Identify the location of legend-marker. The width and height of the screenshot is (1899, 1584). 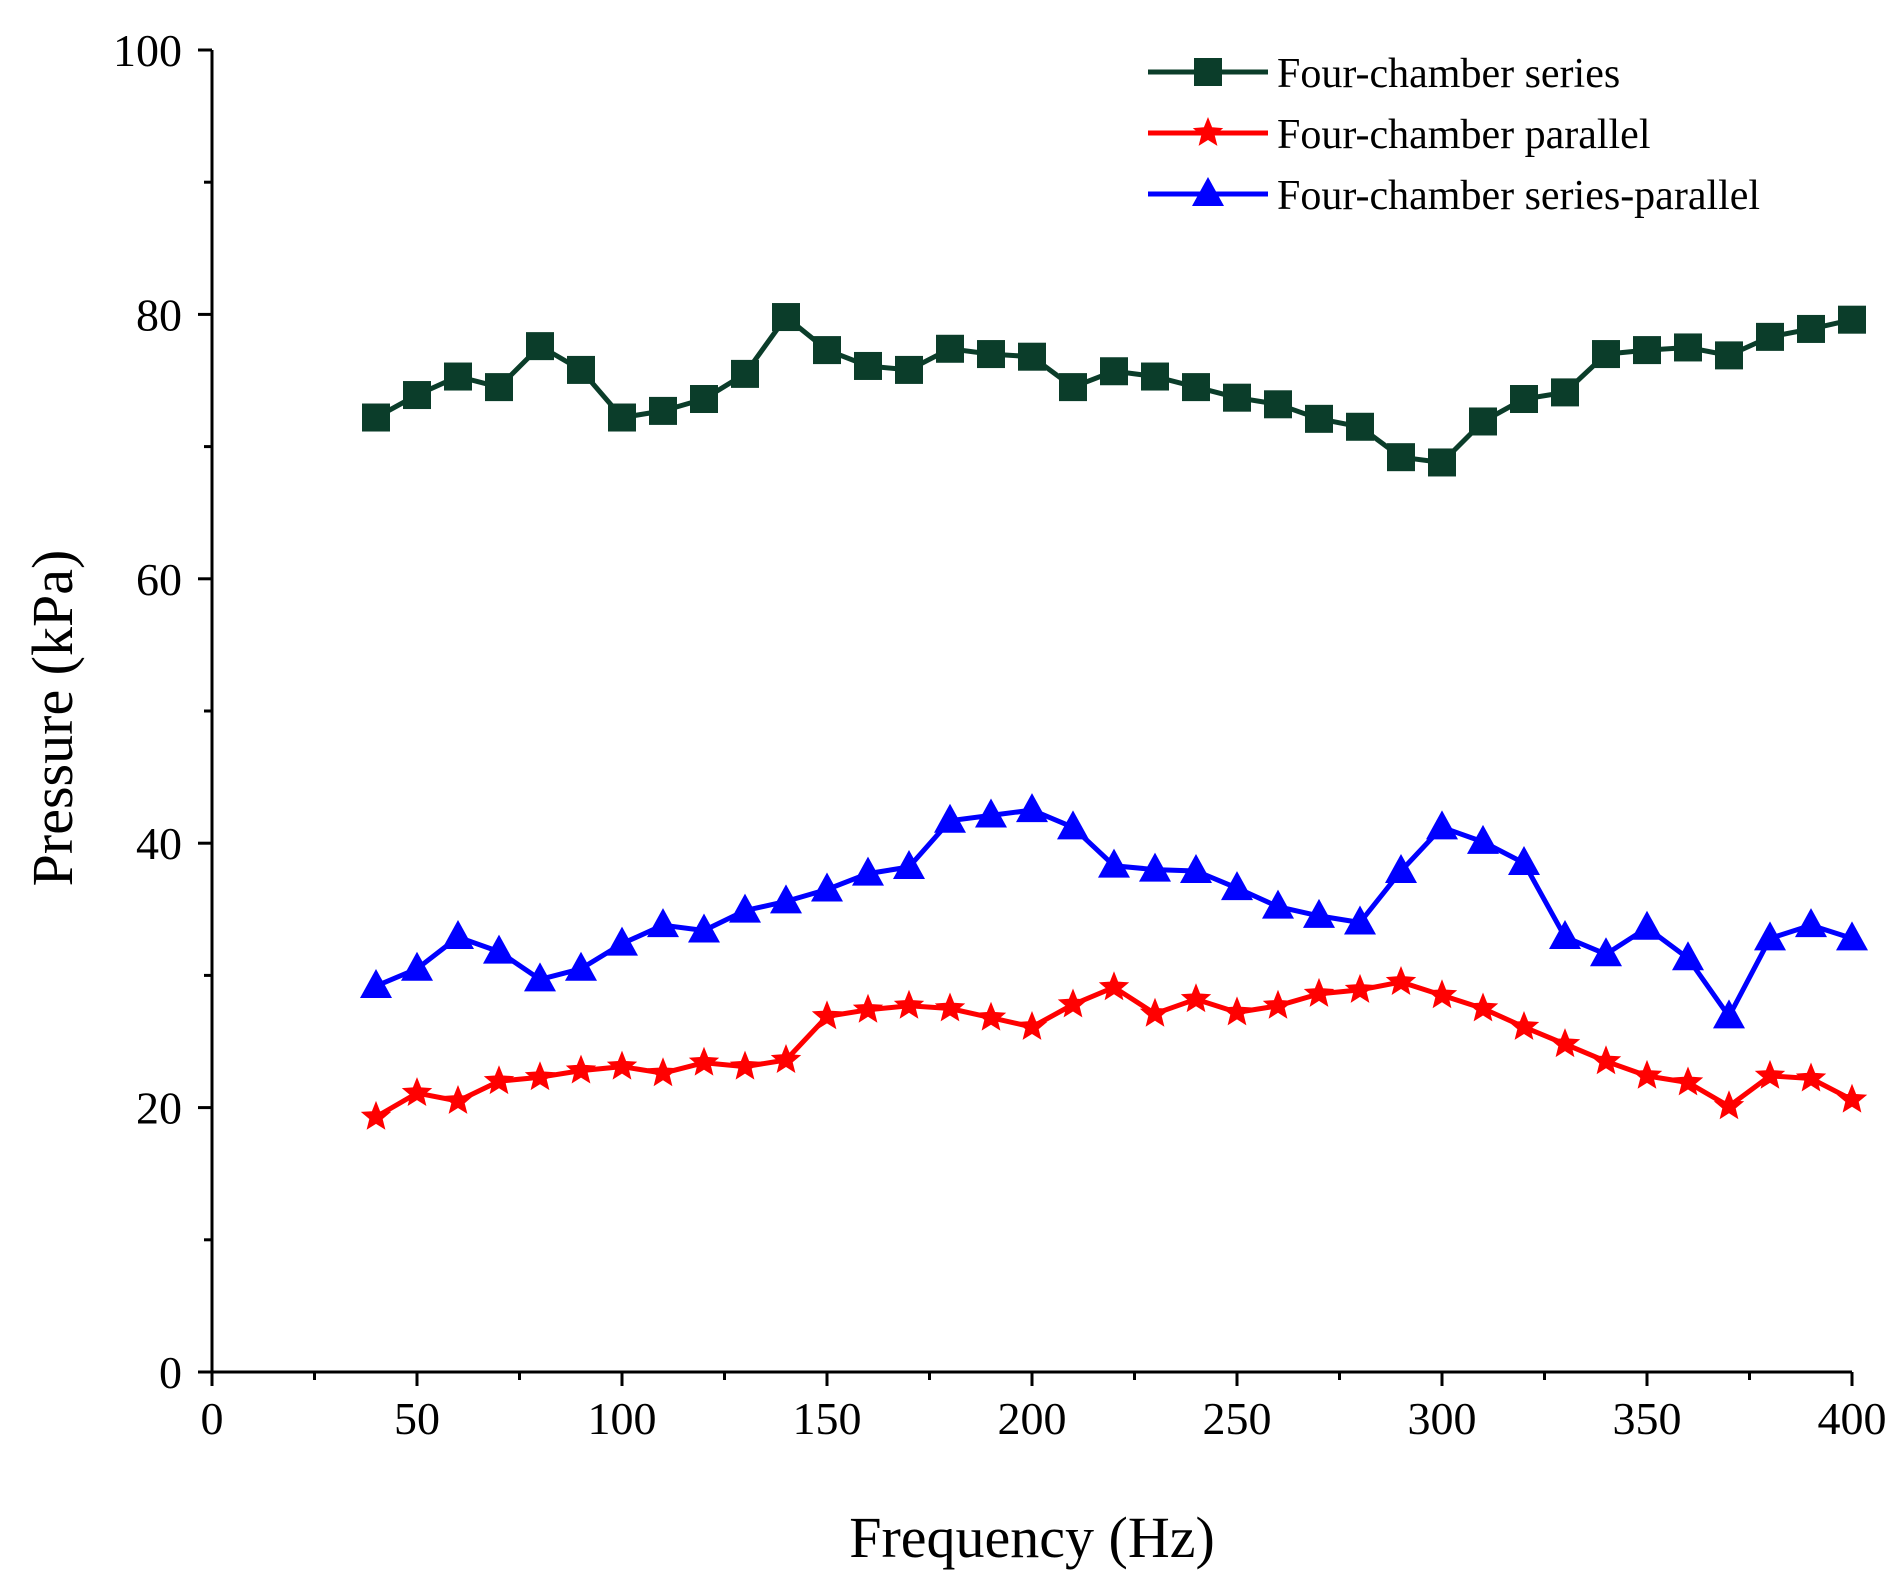
(1208, 191).